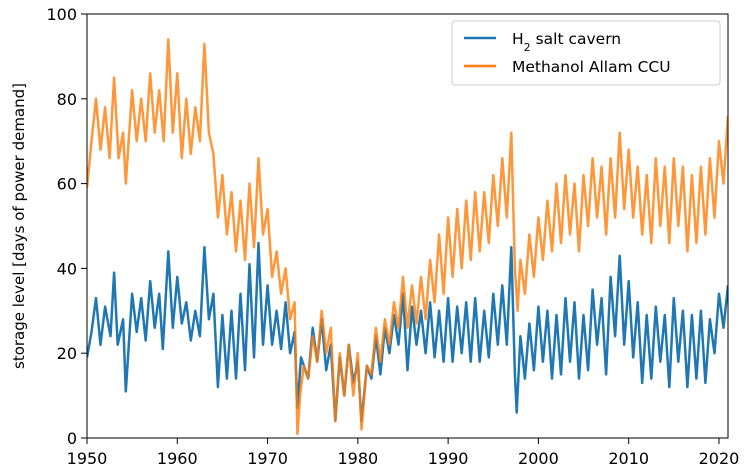  Describe the element at coordinates (67, 353) in the screenshot. I see `y-tick-label: 20` at that location.